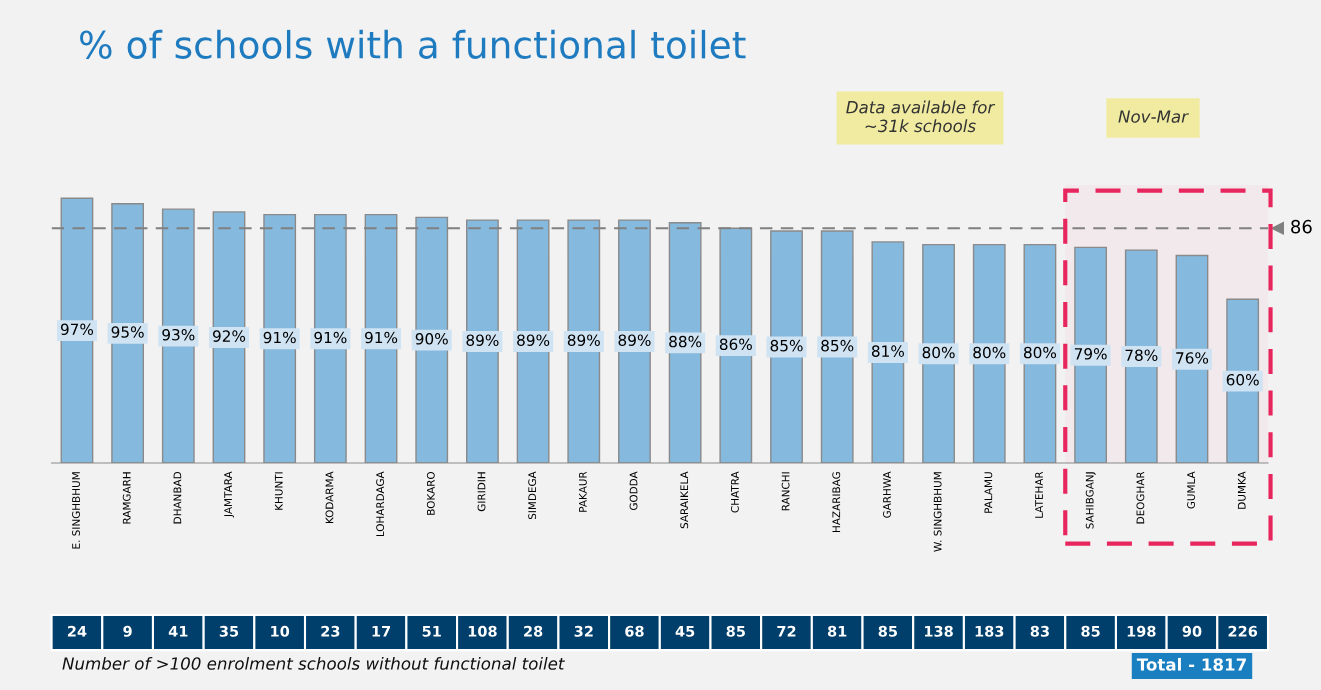 Image resolution: width=1321 pixels, height=690 pixels. I want to click on x-tick-label: DHANBAD, so click(177, 497).